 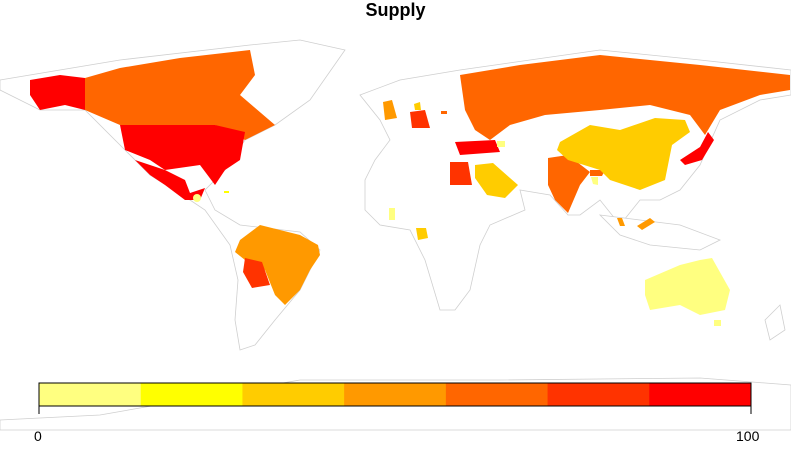 I want to click on color-legend, so click(x=395, y=398).